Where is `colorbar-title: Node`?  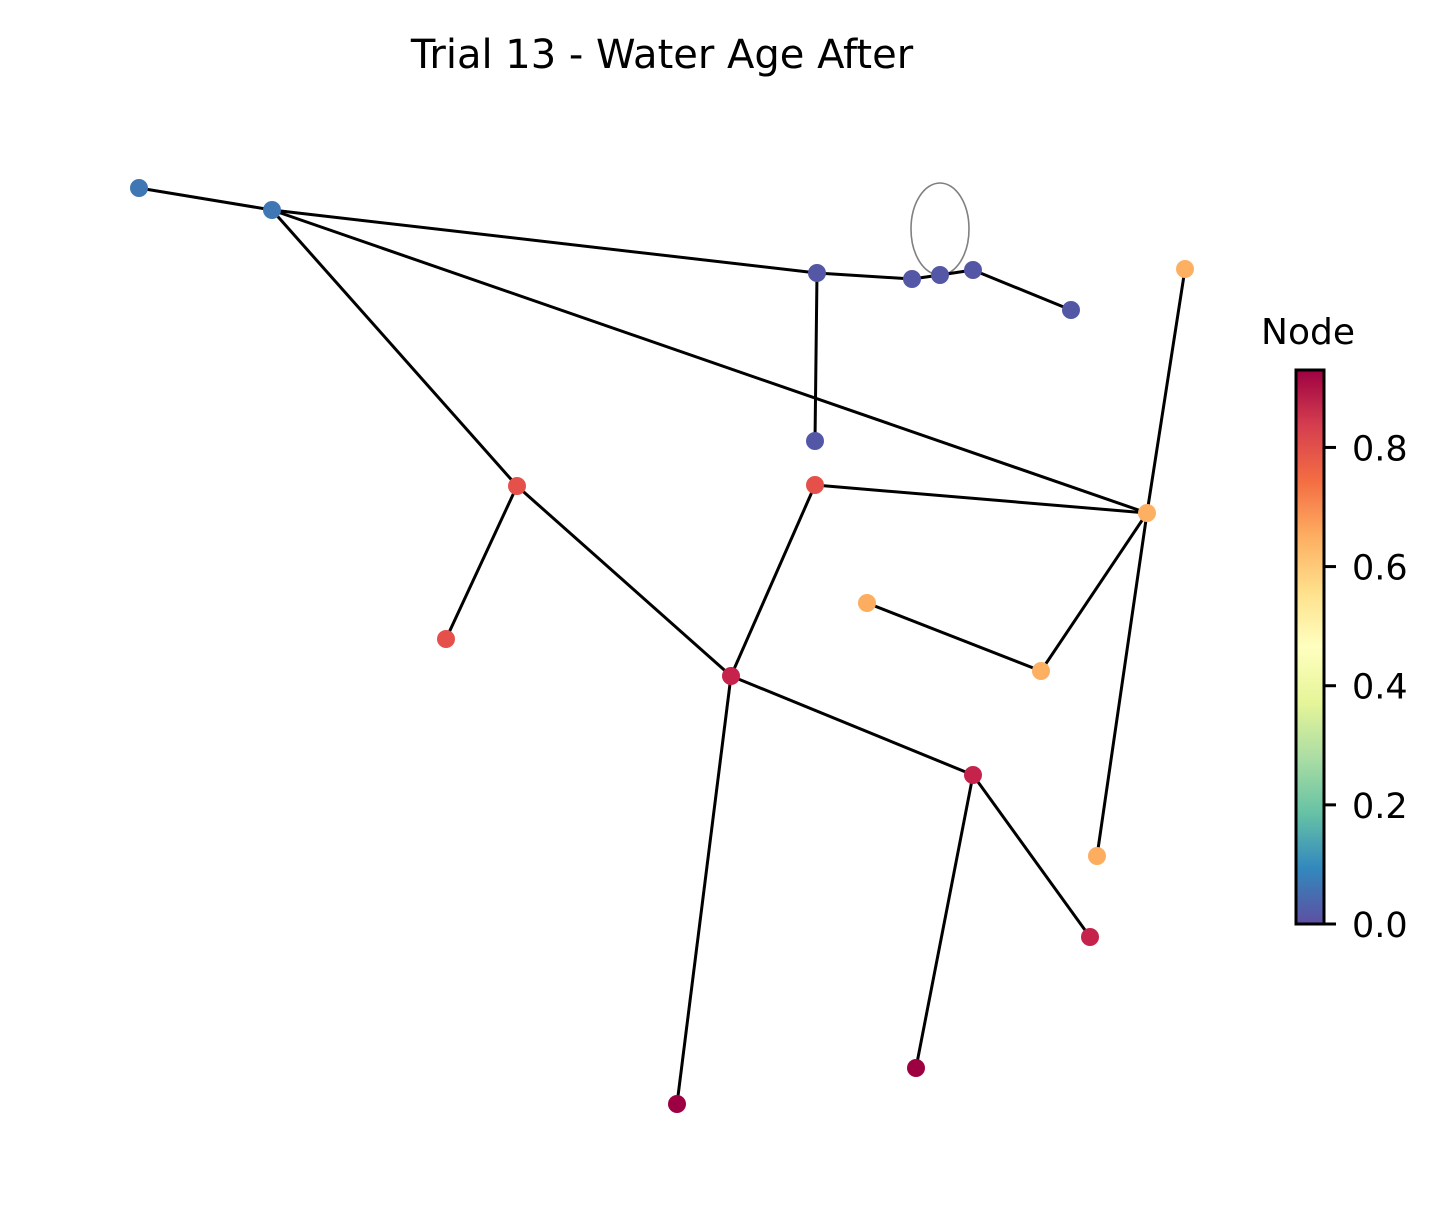
colorbar-title: Node is located at coordinates (1308, 332).